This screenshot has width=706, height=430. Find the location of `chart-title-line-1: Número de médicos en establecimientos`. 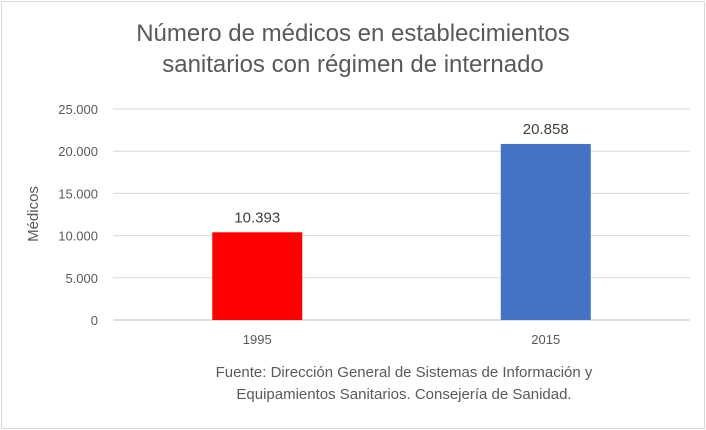

chart-title-line-1: Número de médicos en establecimientos is located at coordinates (353, 33).